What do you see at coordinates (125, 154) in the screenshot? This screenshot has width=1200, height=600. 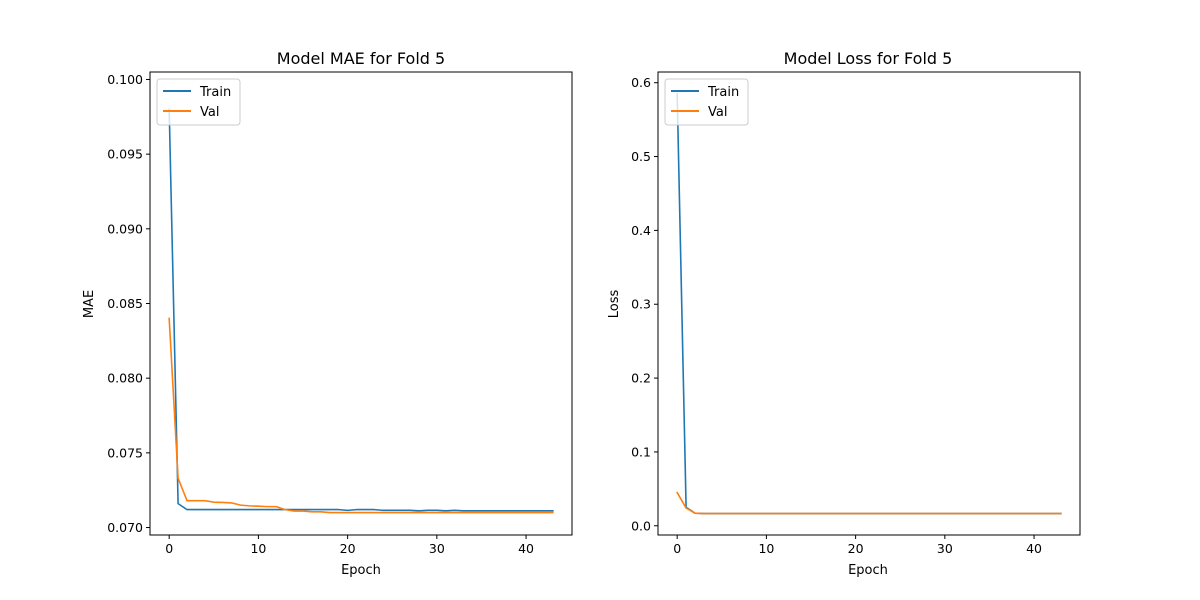 I see `y-tick-label: 0.095` at bounding box center [125, 154].